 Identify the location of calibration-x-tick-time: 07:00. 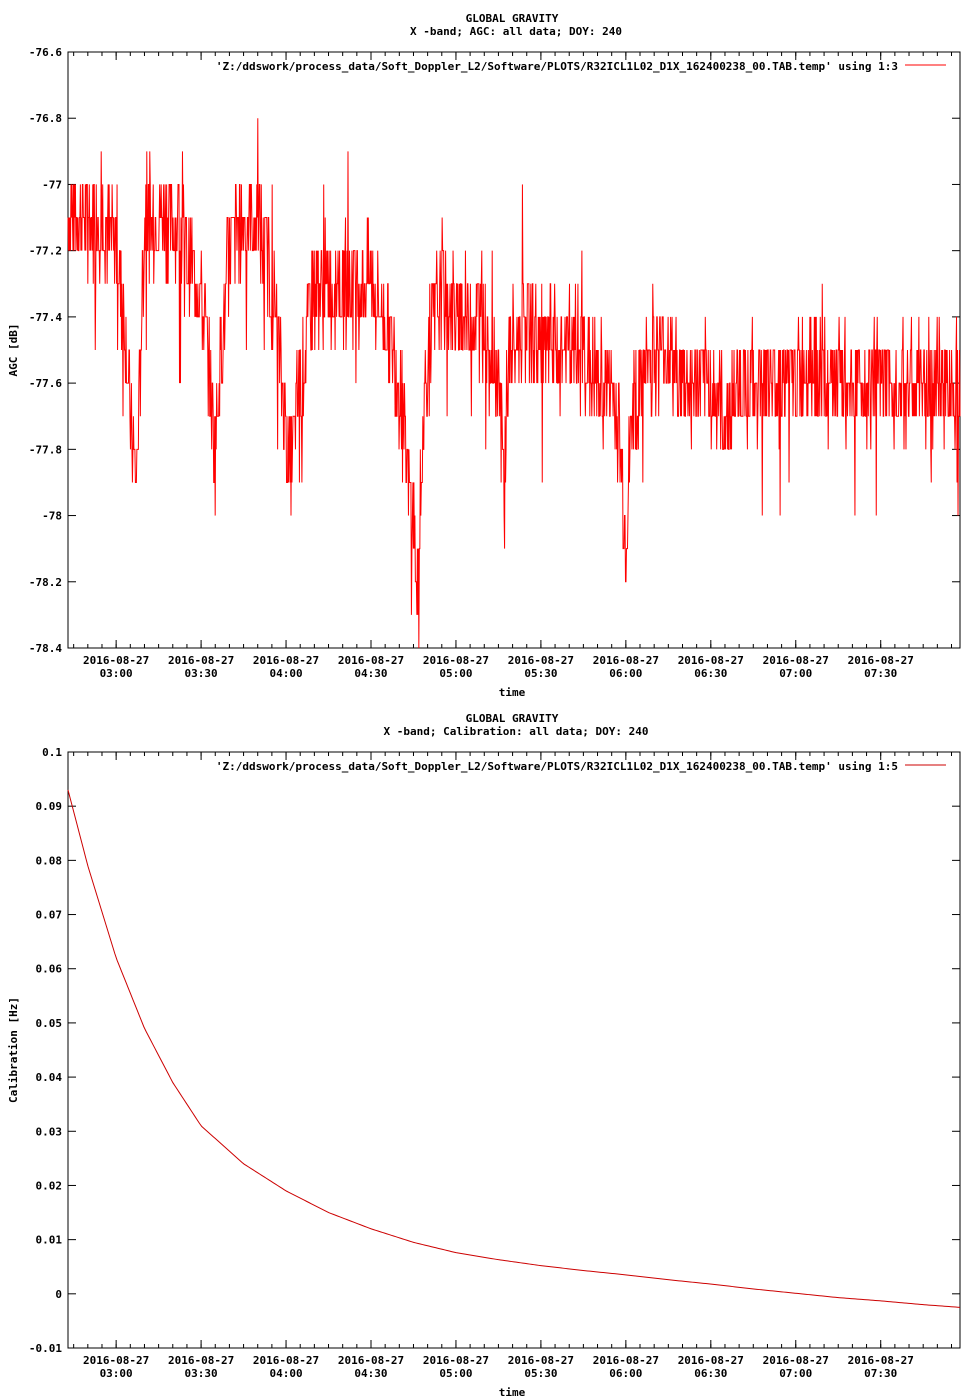
(795, 1373).